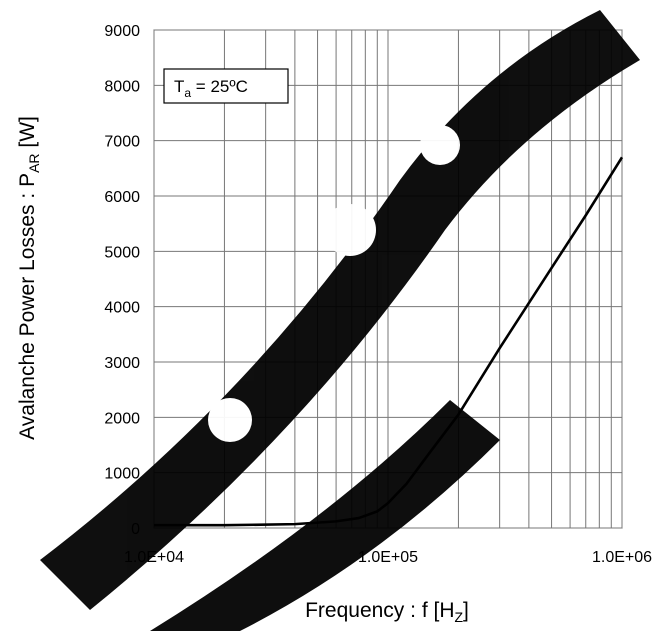 The image size is (669, 631). Describe the element at coordinates (387, 612) in the screenshot. I see `x-axis-label: Frequency : f [HZ]` at that location.